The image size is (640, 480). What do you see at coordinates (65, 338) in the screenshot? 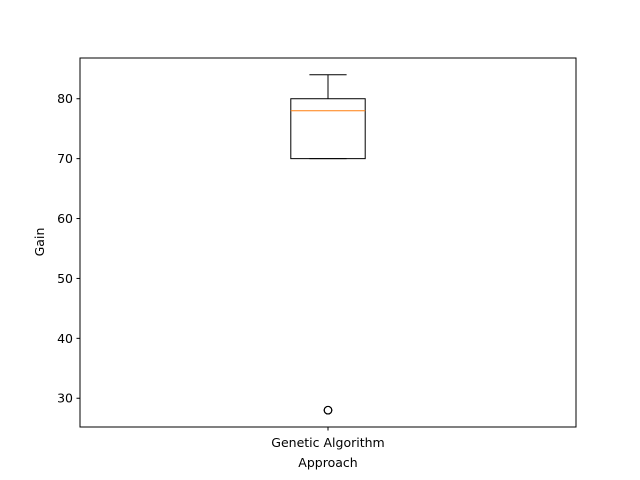
I see `y-tick-label: 40` at bounding box center [65, 338].